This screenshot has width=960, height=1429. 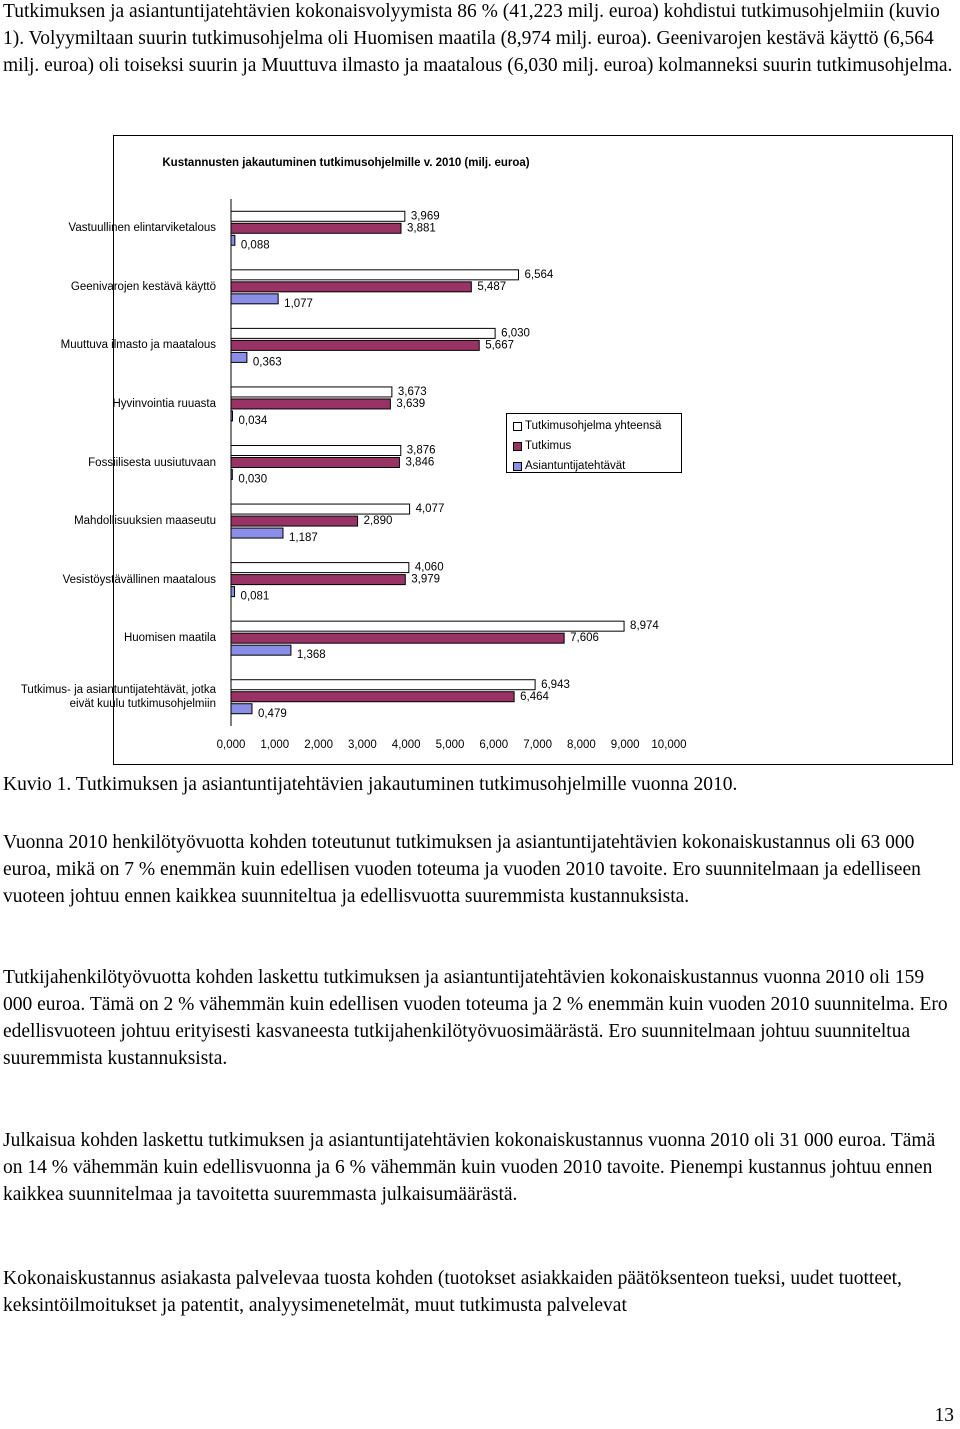 I want to click on category-label: Fossiilisesta uusiutuvaan, so click(x=152, y=462).